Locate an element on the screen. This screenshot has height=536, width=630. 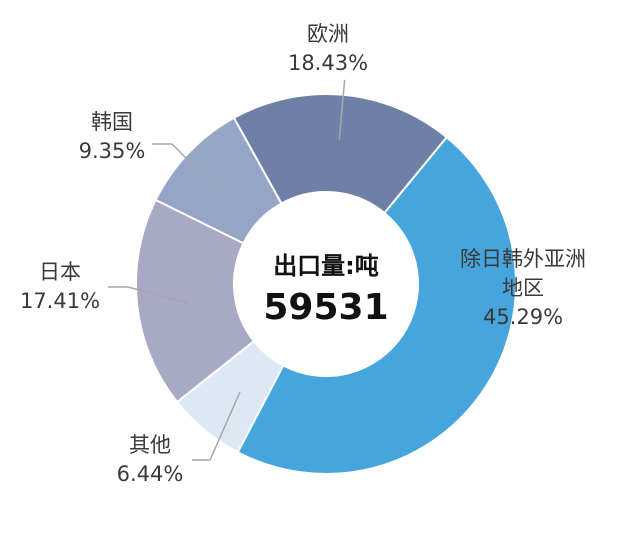
donut-hole is located at coordinates (326, 284).